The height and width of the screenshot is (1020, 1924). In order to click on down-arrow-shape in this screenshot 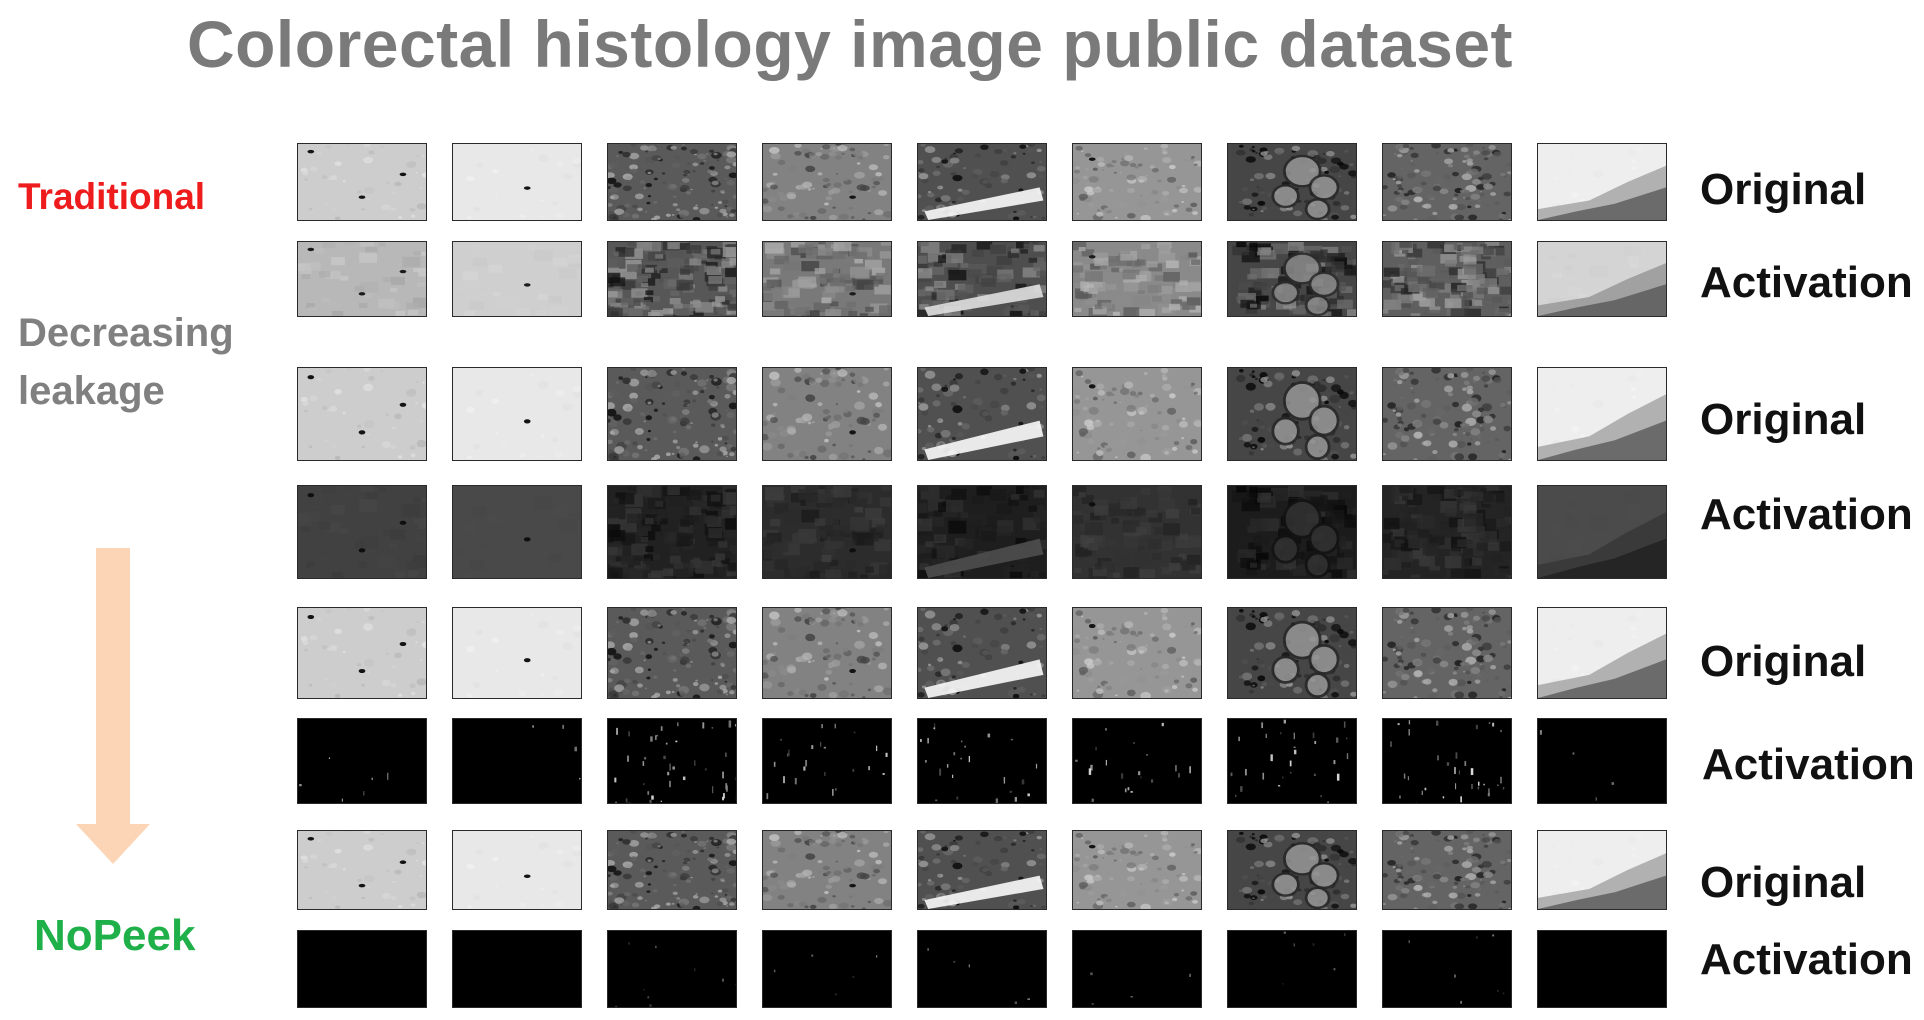, I will do `click(113, 706)`.